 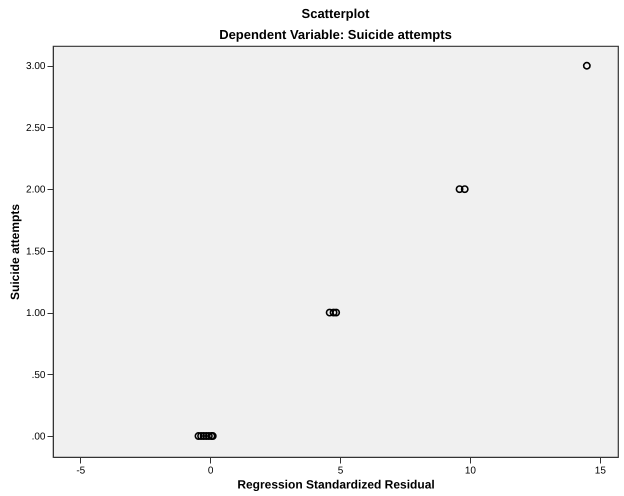 I want to click on chart-title: Scatterplot, so click(x=336, y=13).